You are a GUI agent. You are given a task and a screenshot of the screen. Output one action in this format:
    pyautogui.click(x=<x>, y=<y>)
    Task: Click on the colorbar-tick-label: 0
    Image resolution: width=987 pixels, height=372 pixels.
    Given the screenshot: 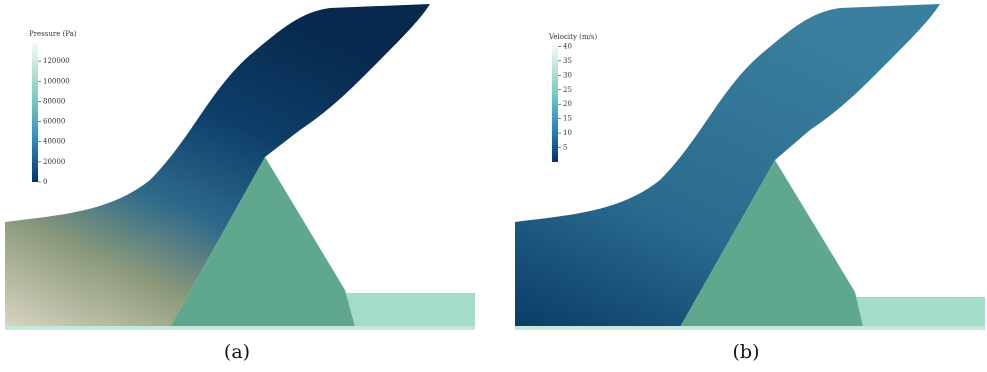 What is the action you would take?
    pyautogui.click(x=45, y=182)
    